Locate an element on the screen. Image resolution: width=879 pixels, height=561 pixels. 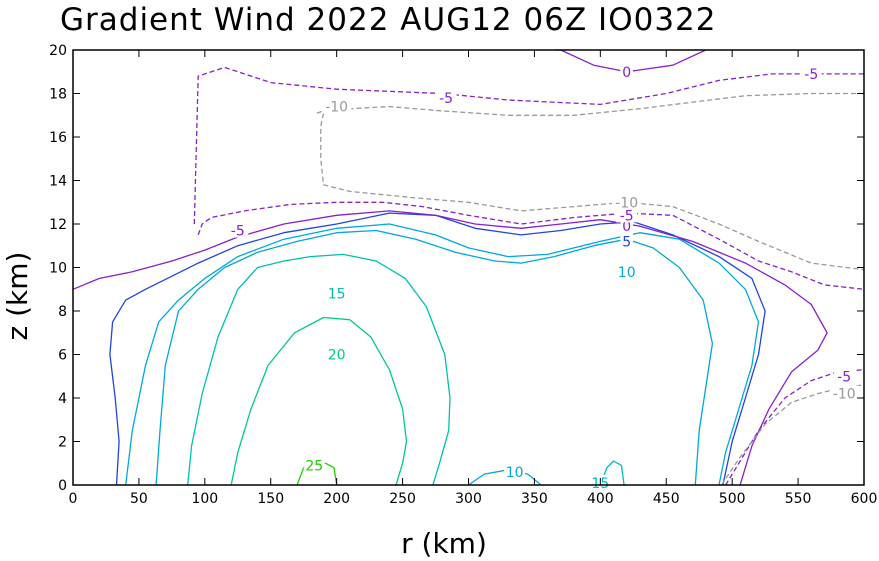
y-axis-label: z (km) is located at coordinates (17, 296).